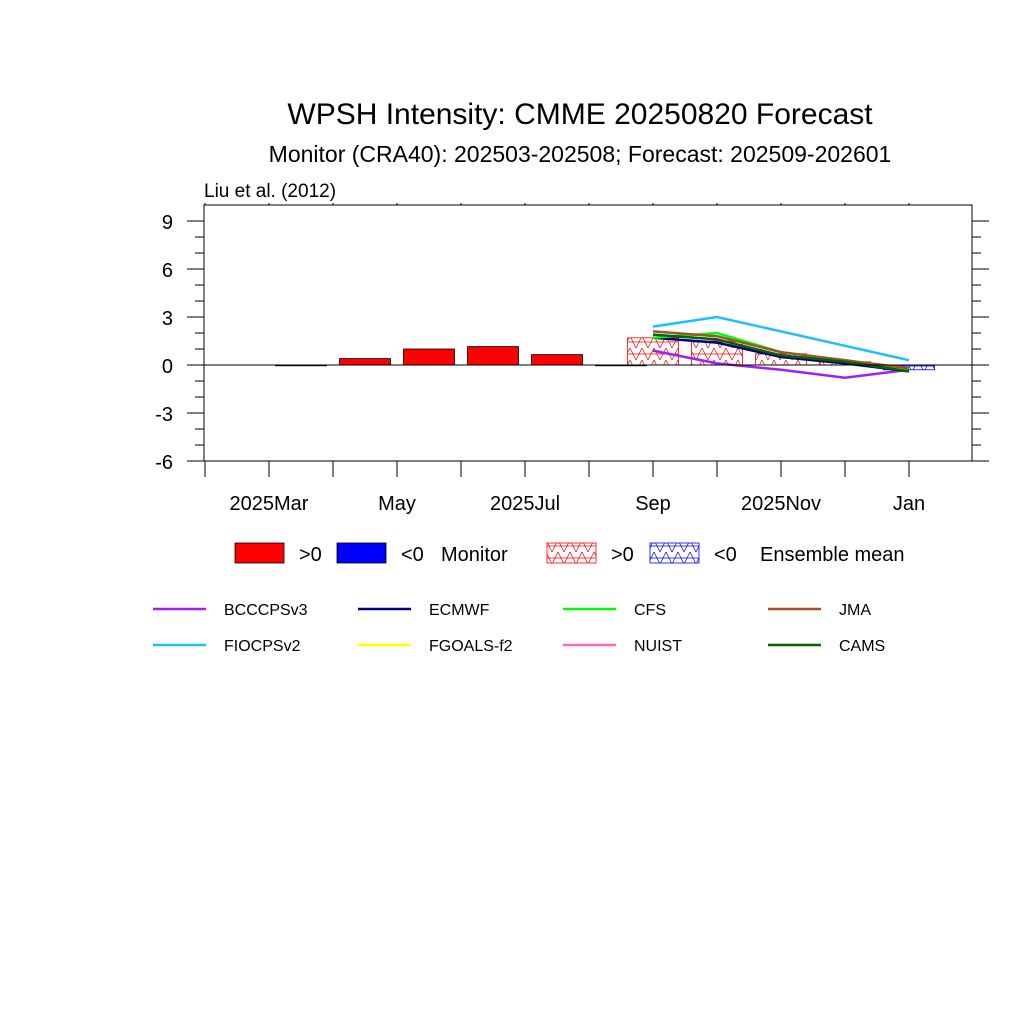 This screenshot has width=1024, height=1029. Describe the element at coordinates (471, 646) in the screenshot. I see `legend-label-fgoals-f2: FGOALS-f2` at that location.